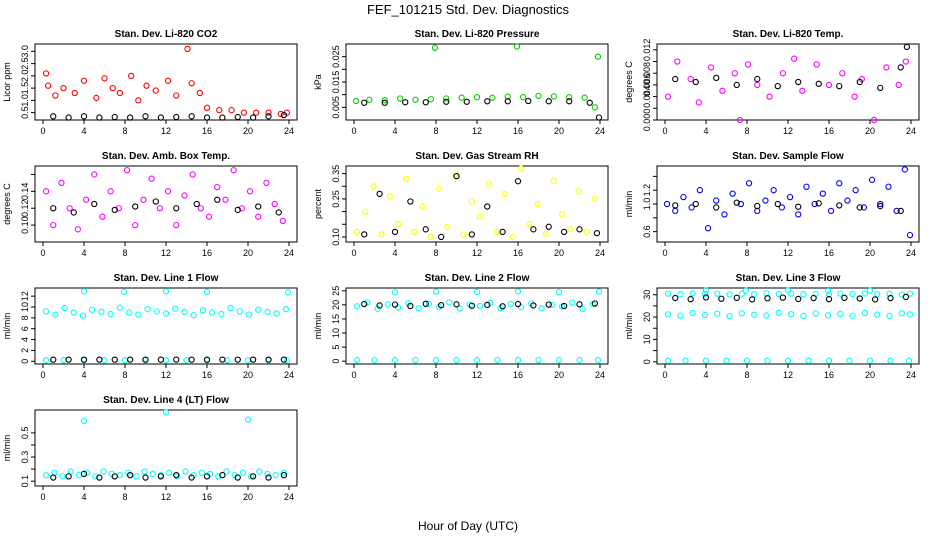  What do you see at coordinates (647, 190) in the screenshot?
I see `y-tick-label: 1.2` at bounding box center [647, 190].